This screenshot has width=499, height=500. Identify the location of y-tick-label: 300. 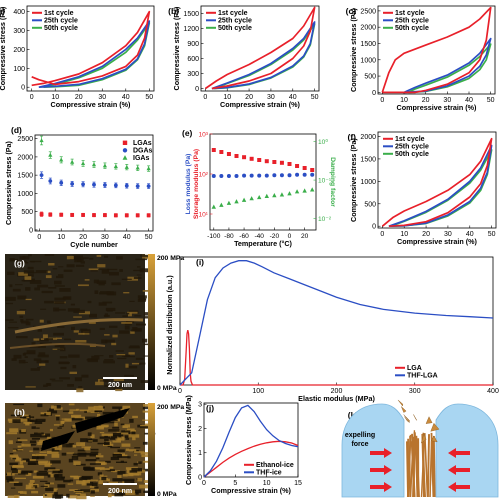
(193, 74).